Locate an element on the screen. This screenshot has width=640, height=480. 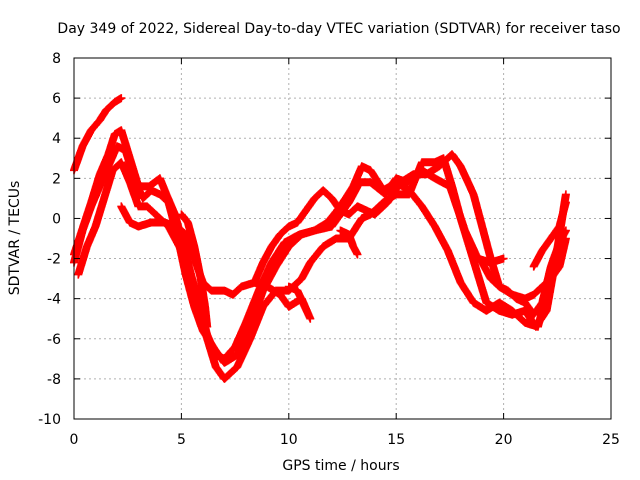
x-tick-label: 10 is located at coordinates (289, 440).